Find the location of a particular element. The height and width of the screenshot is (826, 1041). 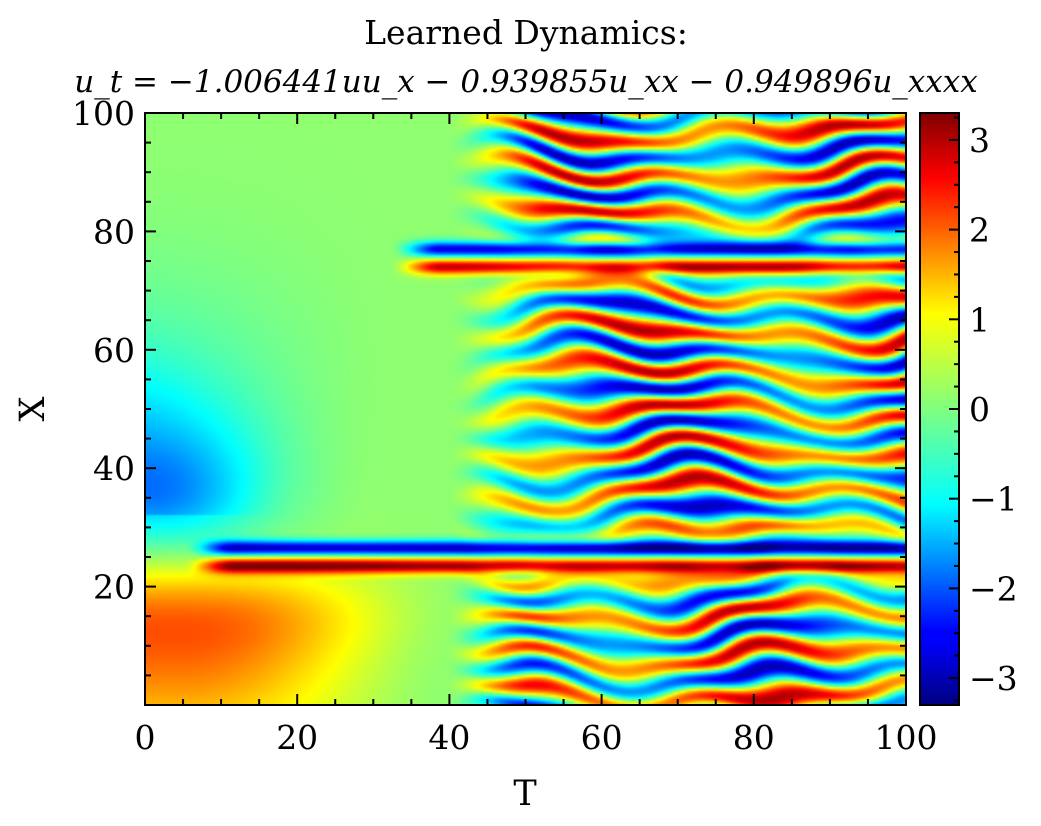

x-tick-label: 100 is located at coordinates (906, 737).